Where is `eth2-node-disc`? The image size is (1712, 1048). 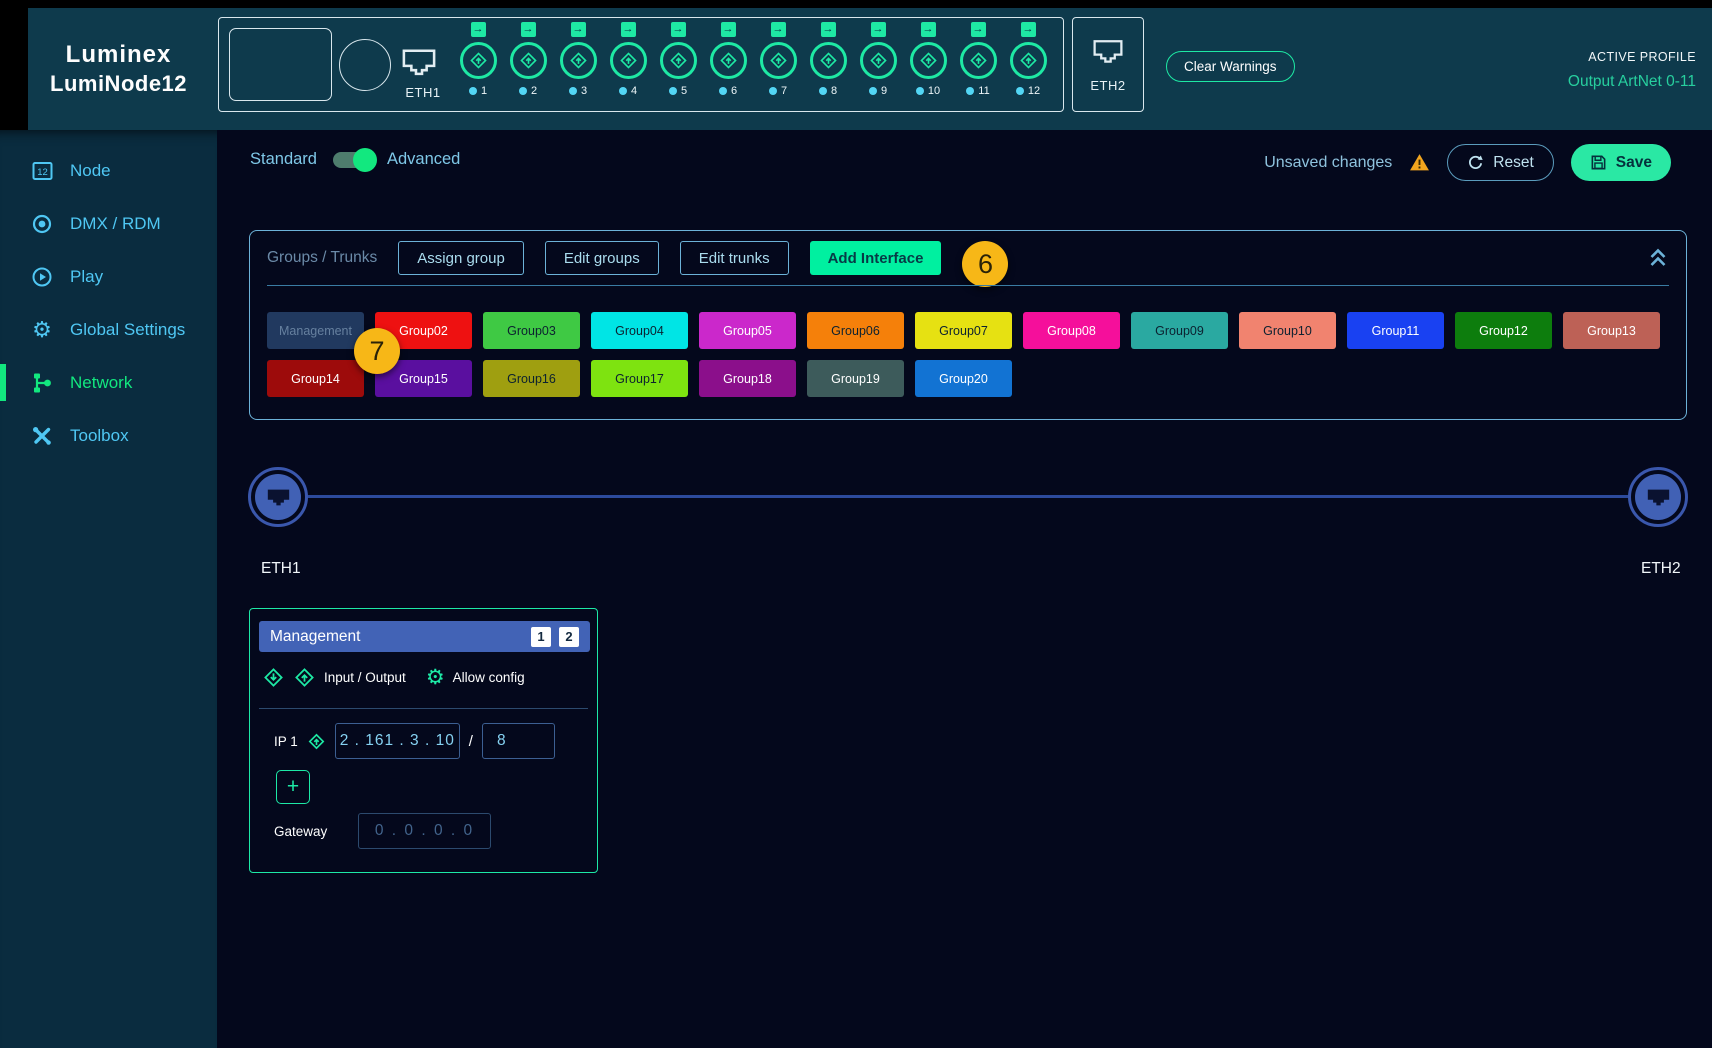 eth2-node-disc is located at coordinates (1658, 497).